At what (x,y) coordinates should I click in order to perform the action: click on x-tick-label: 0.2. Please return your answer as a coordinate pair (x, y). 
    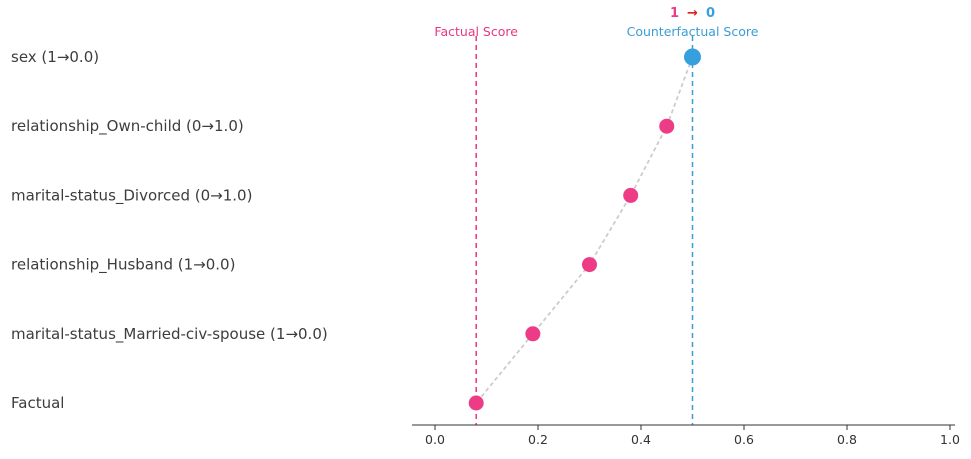
    Looking at the image, I should click on (538, 439).